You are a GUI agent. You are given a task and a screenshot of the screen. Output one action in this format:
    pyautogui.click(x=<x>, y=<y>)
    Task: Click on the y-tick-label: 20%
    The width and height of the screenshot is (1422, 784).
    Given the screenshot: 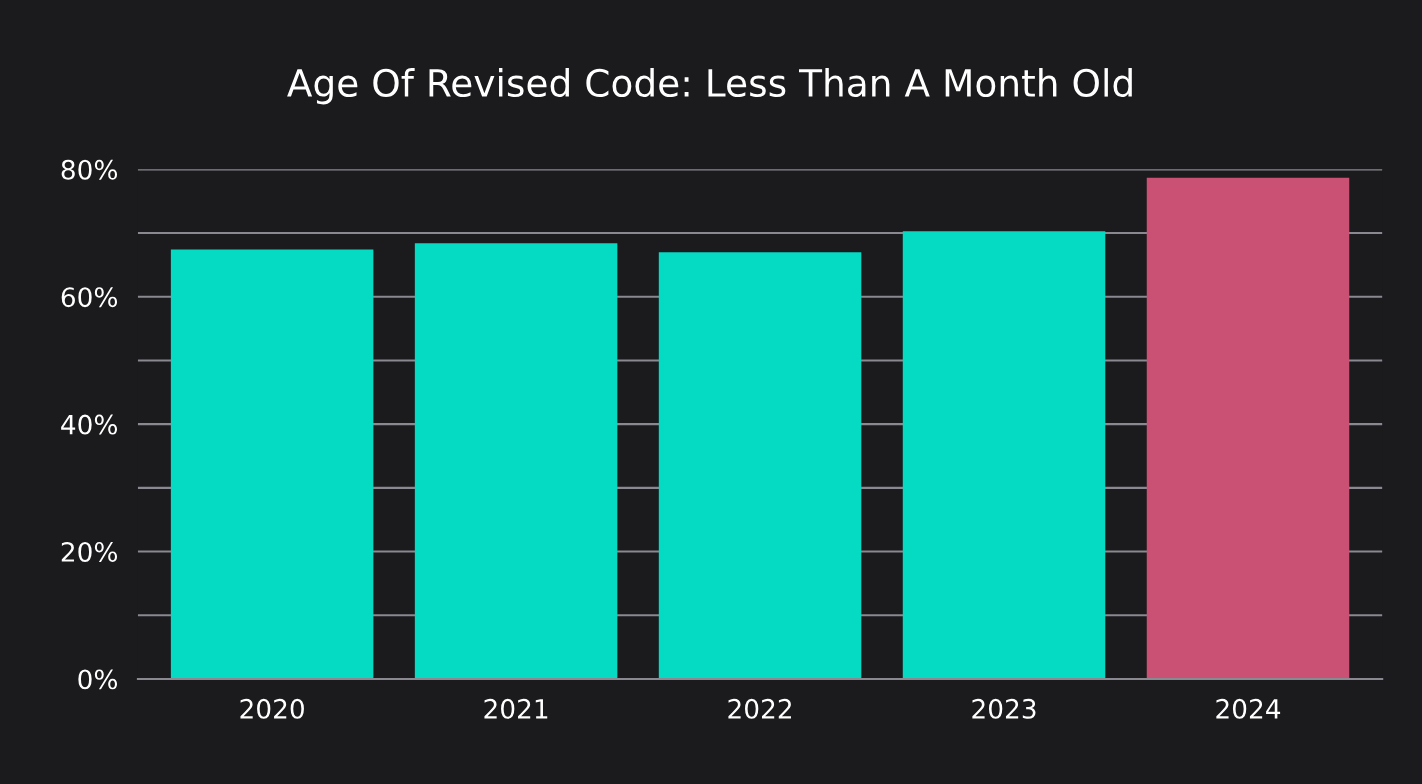 What is the action you would take?
    pyautogui.click(x=89, y=551)
    